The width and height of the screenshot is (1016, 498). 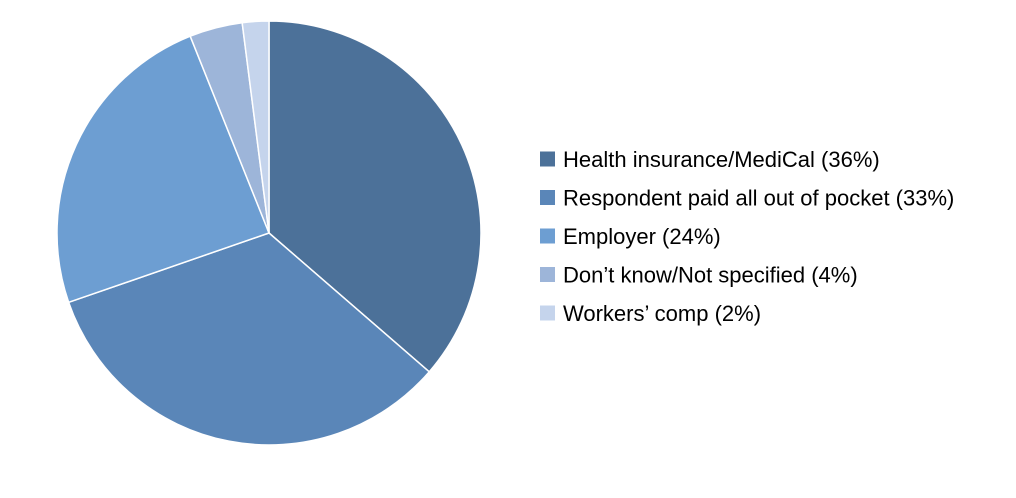 I want to click on legend-label-4: Workers’ comp (2%), so click(x=662, y=313).